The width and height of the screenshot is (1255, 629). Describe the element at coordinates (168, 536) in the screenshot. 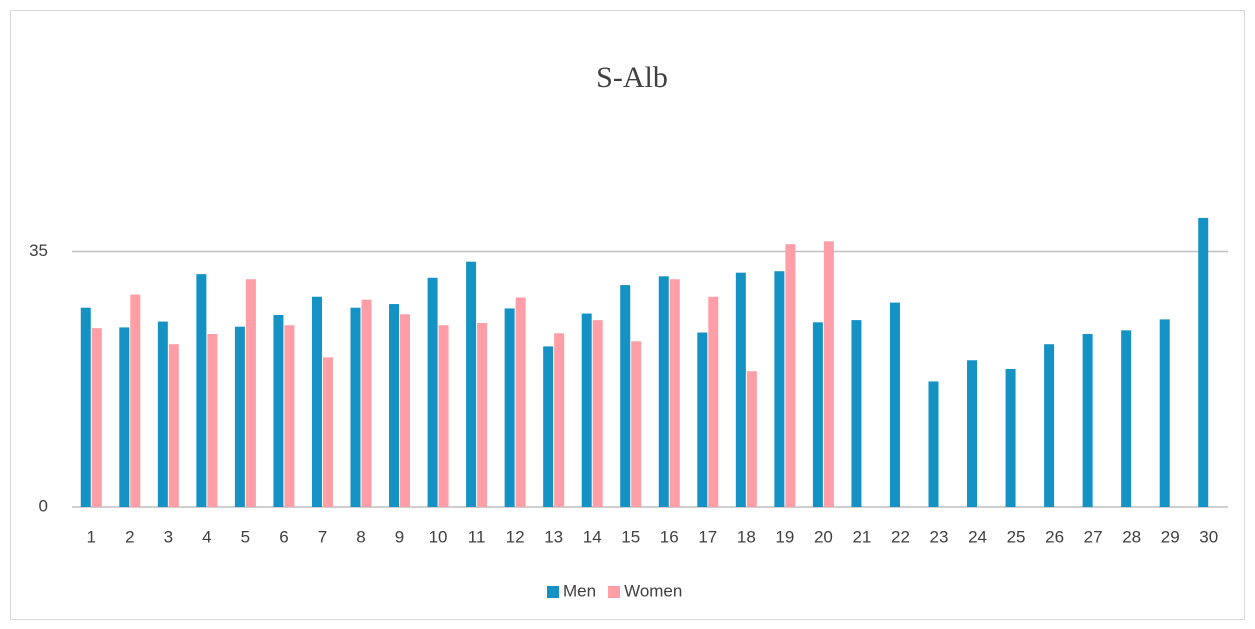

I see `x-tick-label: 3` at that location.